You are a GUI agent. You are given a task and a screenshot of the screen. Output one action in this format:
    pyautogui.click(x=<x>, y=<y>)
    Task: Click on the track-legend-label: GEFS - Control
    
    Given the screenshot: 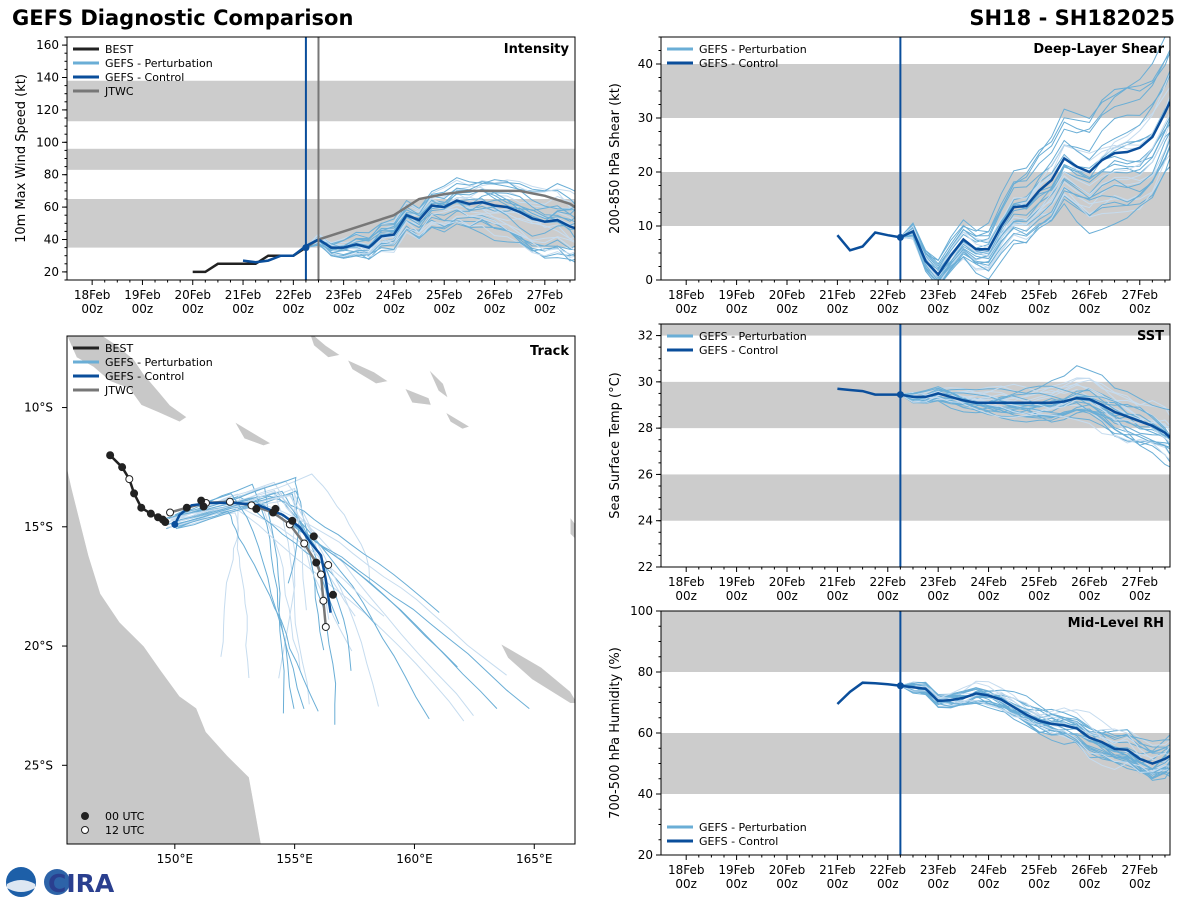 What is the action you would take?
    pyautogui.click(x=144, y=376)
    